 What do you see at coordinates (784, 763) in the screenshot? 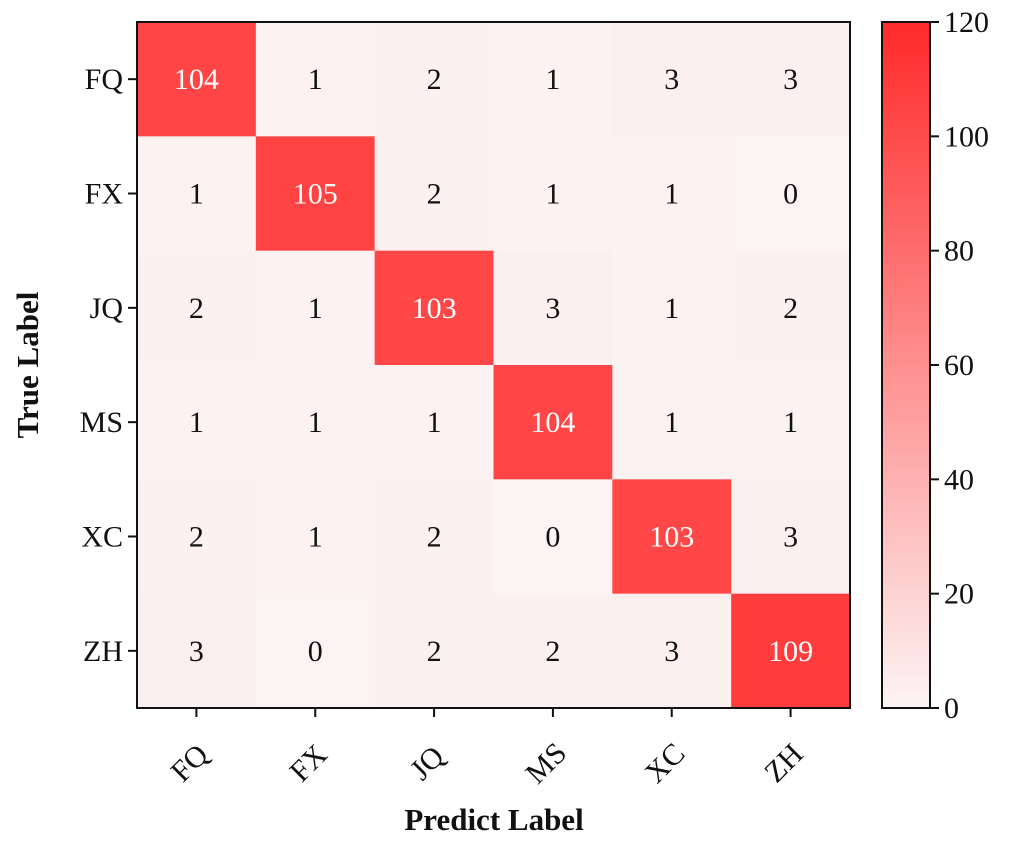
I see `x-tick-label: ZH` at bounding box center [784, 763].